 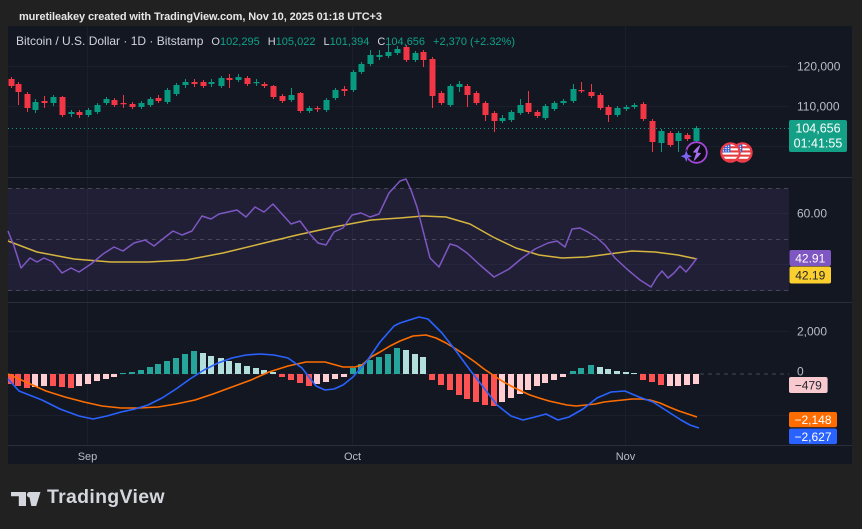 What do you see at coordinates (819, 67) in the screenshot?
I see `svg-text: 120,000` at bounding box center [819, 67].